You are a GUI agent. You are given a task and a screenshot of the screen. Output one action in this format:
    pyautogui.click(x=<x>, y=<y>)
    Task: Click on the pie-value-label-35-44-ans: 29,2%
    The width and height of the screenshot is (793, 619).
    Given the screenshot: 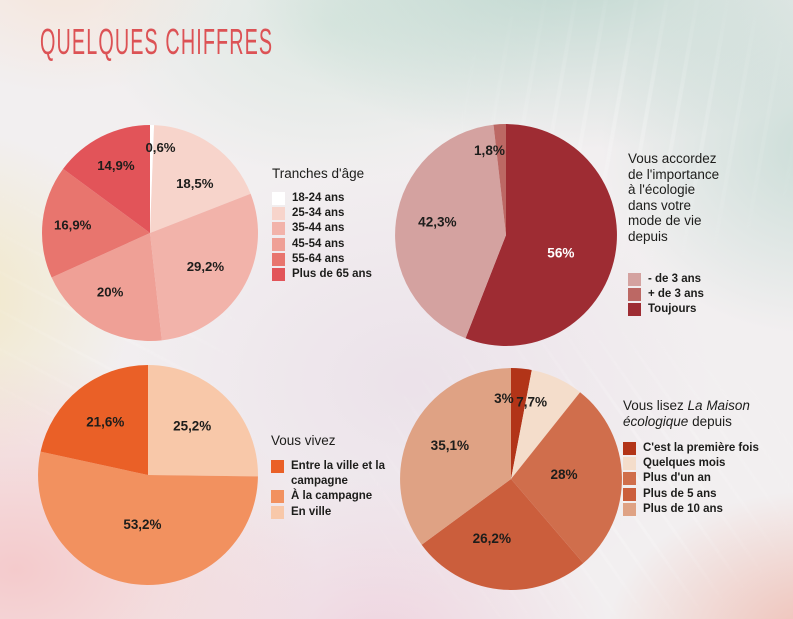 What is the action you would take?
    pyautogui.click(x=206, y=266)
    